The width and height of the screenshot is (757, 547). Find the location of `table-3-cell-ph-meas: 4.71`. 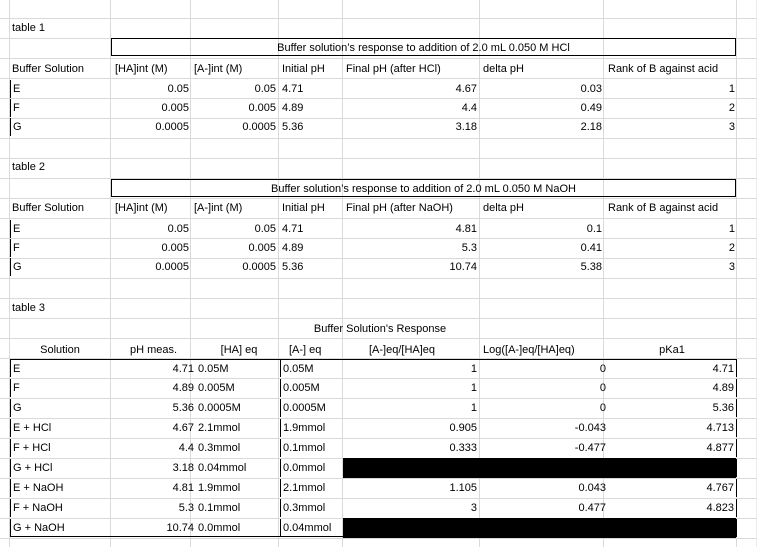

table-3-cell-ph-meas: 4.71 is located at coordinates (153, 368).